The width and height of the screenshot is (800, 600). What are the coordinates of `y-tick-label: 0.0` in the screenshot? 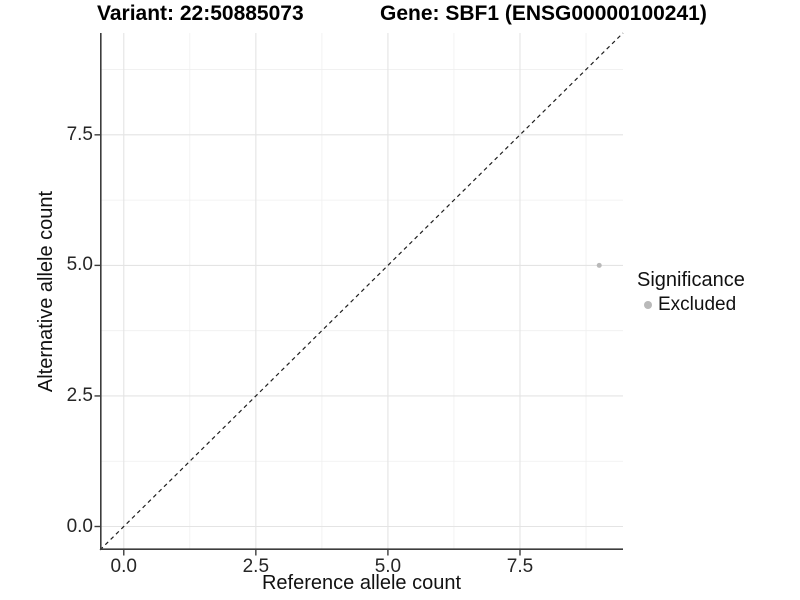 It's located at (79, 526).